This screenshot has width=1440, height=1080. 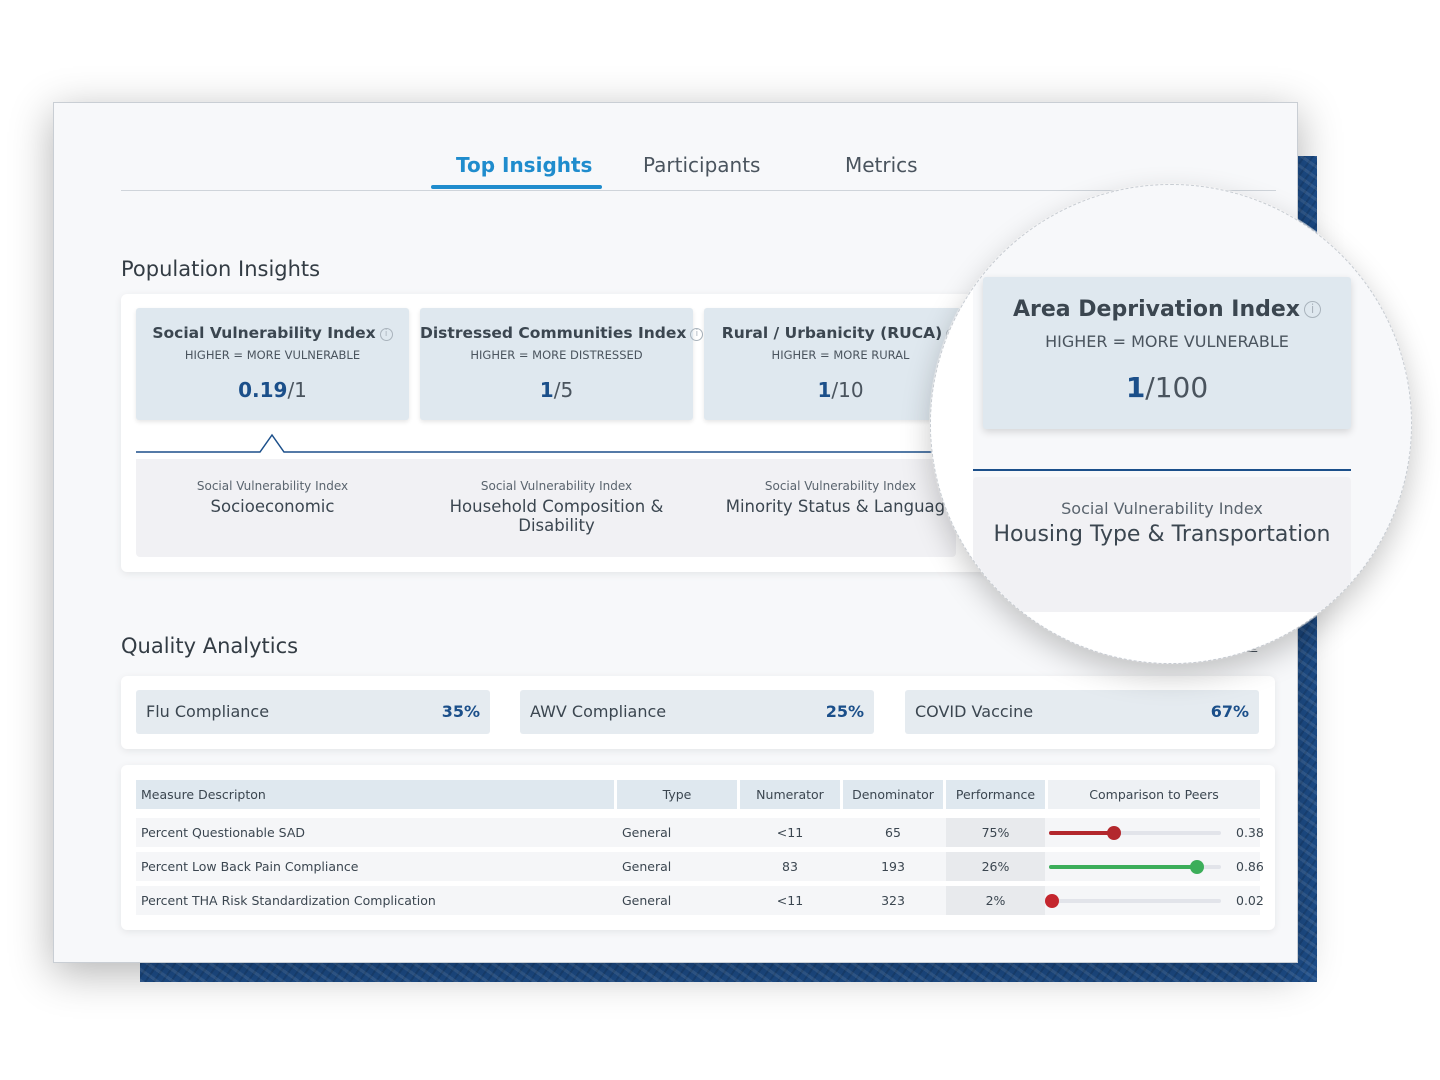 What do you see at coordinates (893, 900) in the screenshot?
I see `cell-denominator: 323` at bounding box center [893, 900].